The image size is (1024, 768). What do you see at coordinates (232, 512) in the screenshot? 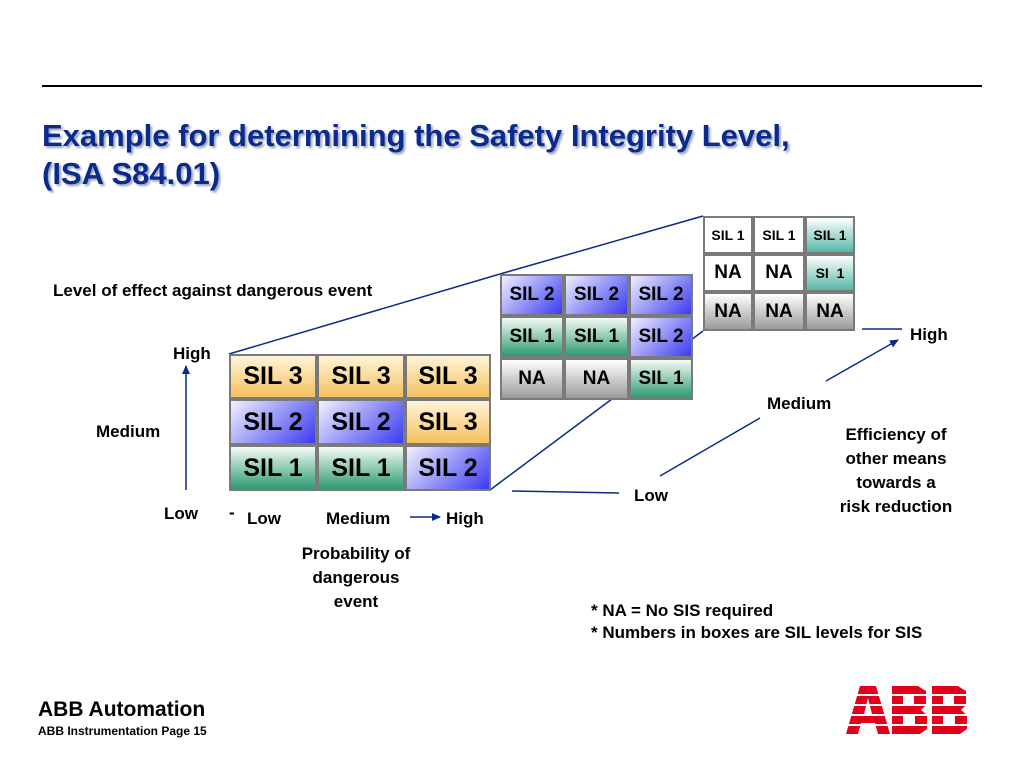
I see `horizontal-axis-dash: -` at bounding box center [232, 512].